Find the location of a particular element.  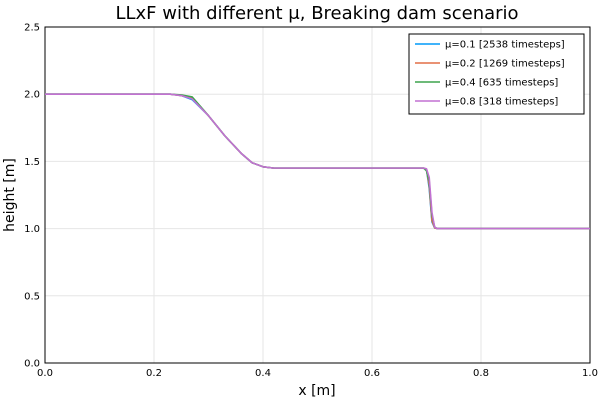

y-tick-label: 2.0 is located at coordinates (32, 95).